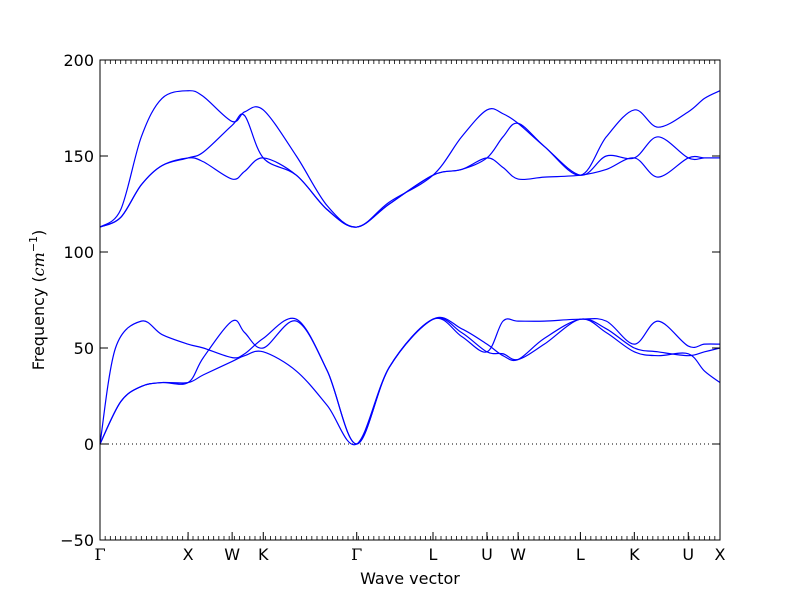 This screenshot has width=800, height=600. Describe the element at coordinates (77, 300) in the screenshot. I see `y-tick-labels: −50 0 50 100 150 200` at that location.